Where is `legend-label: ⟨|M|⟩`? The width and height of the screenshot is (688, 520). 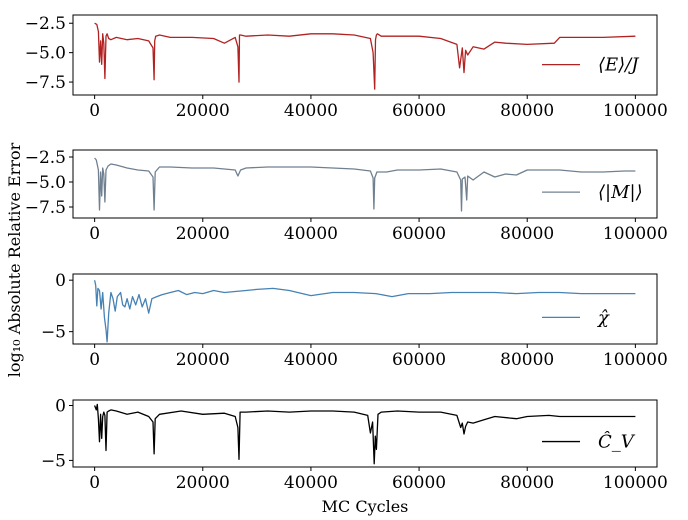
legend-label: ⟨|M|⟩ is located at coordinates (620, 192).